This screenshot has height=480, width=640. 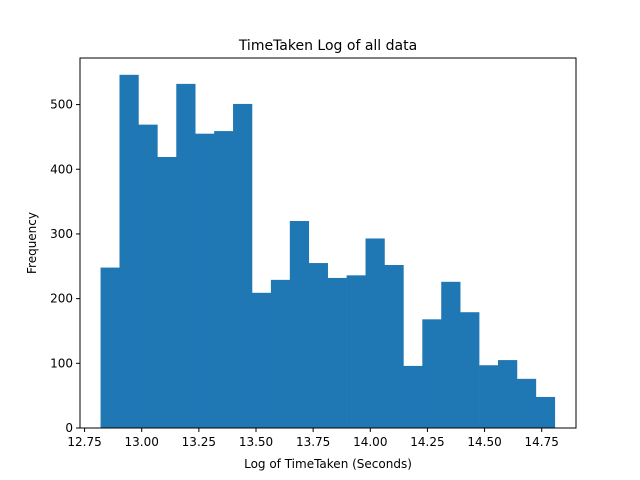 I want to click on y-tick-label: 500, so click(x=61, y=105).